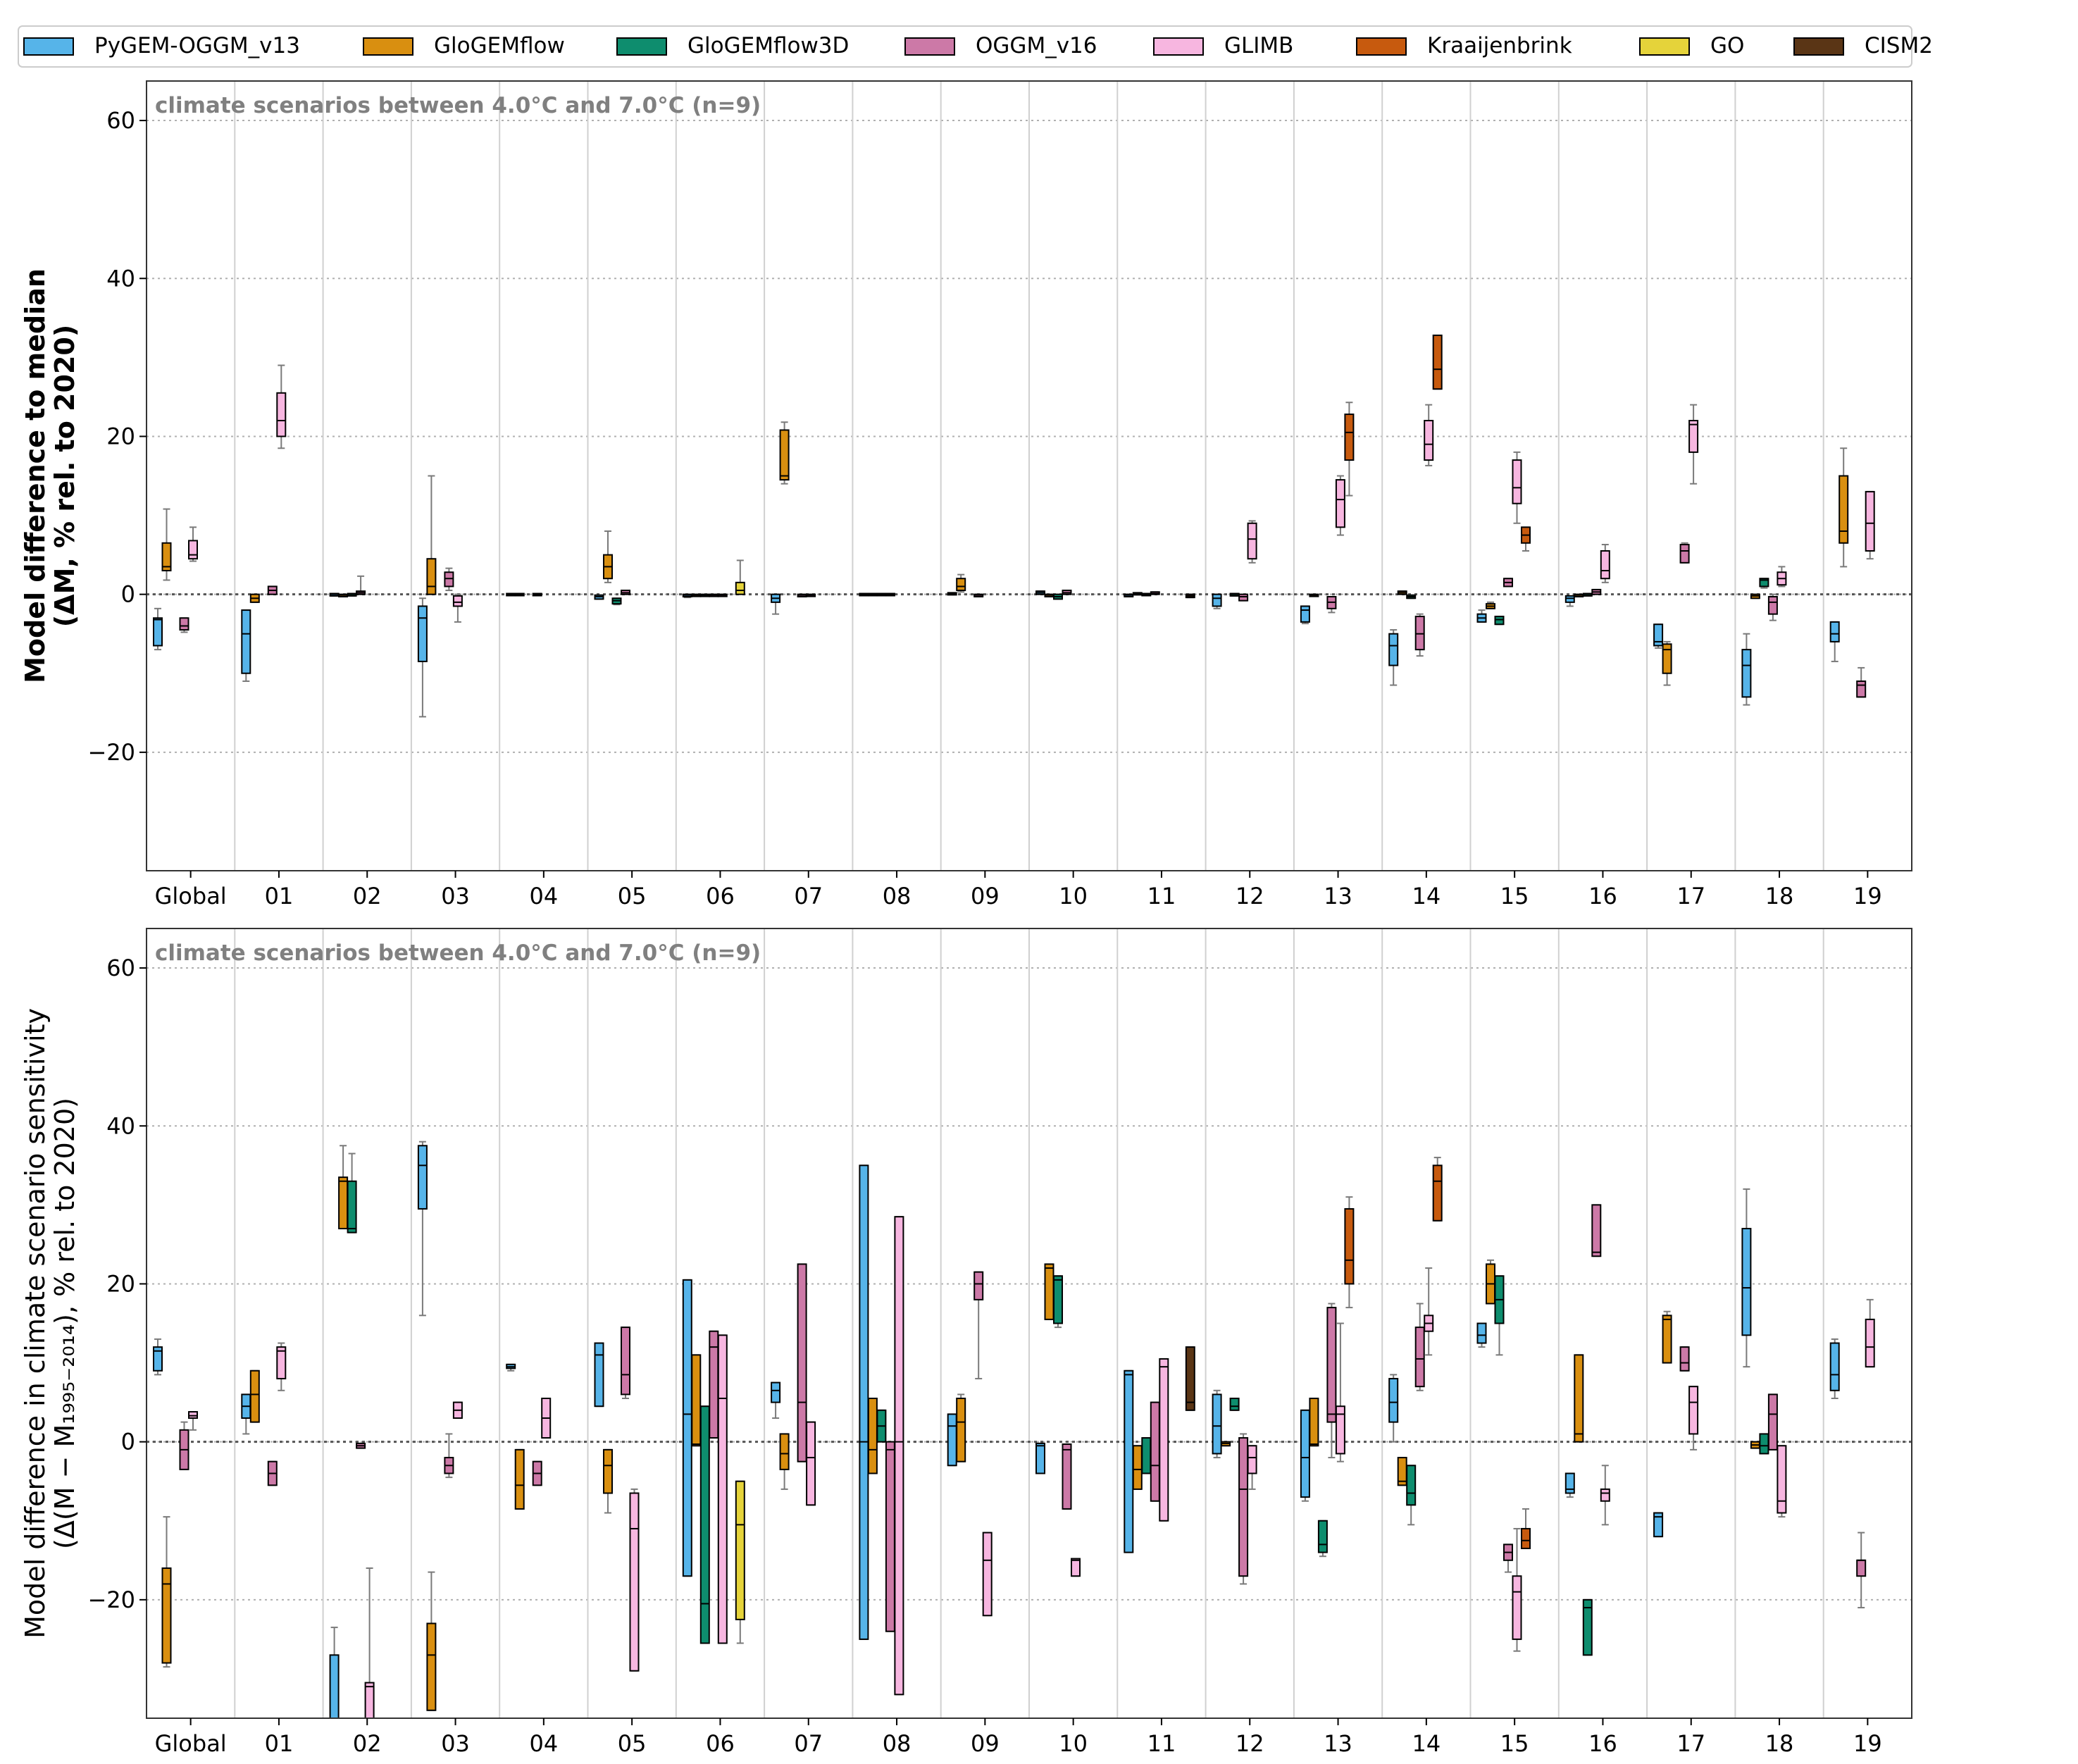 The height and width of the screenshot is (1764, 2078). What do you see at coordinates (388, 46) in the screenshot?
I see `legend-swatch-glogemflow` at bounding box center [388, 46].